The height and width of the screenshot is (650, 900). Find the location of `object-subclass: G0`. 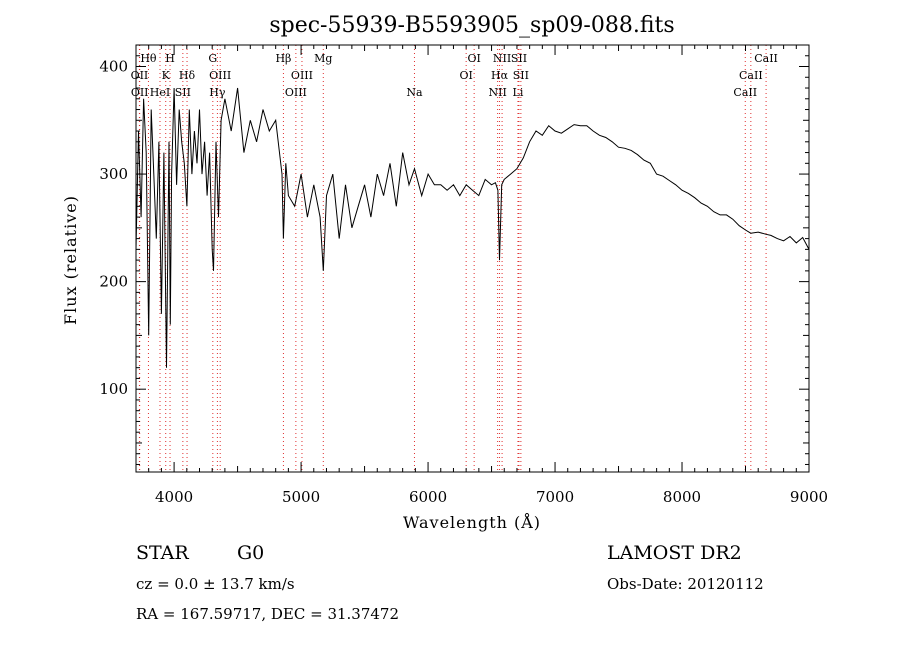

object-subclass: G0 is located at coordinates (250, 553).